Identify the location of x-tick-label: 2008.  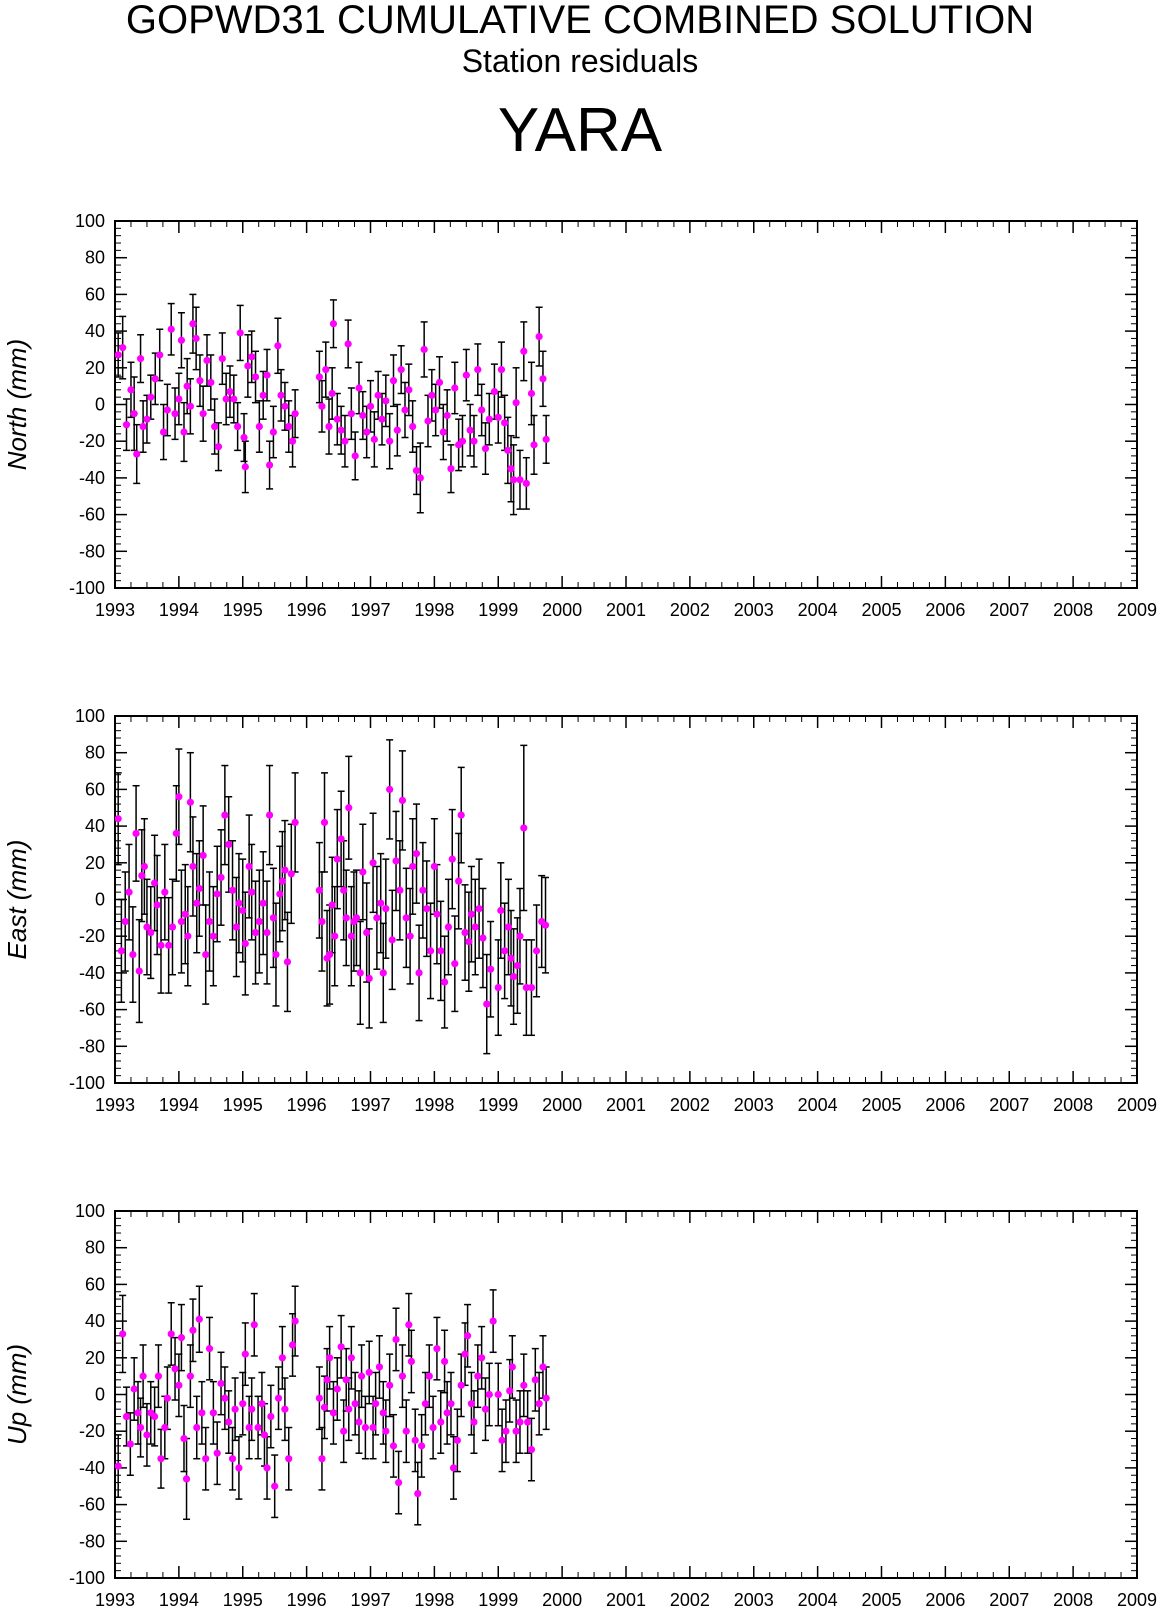
(1073, 610).